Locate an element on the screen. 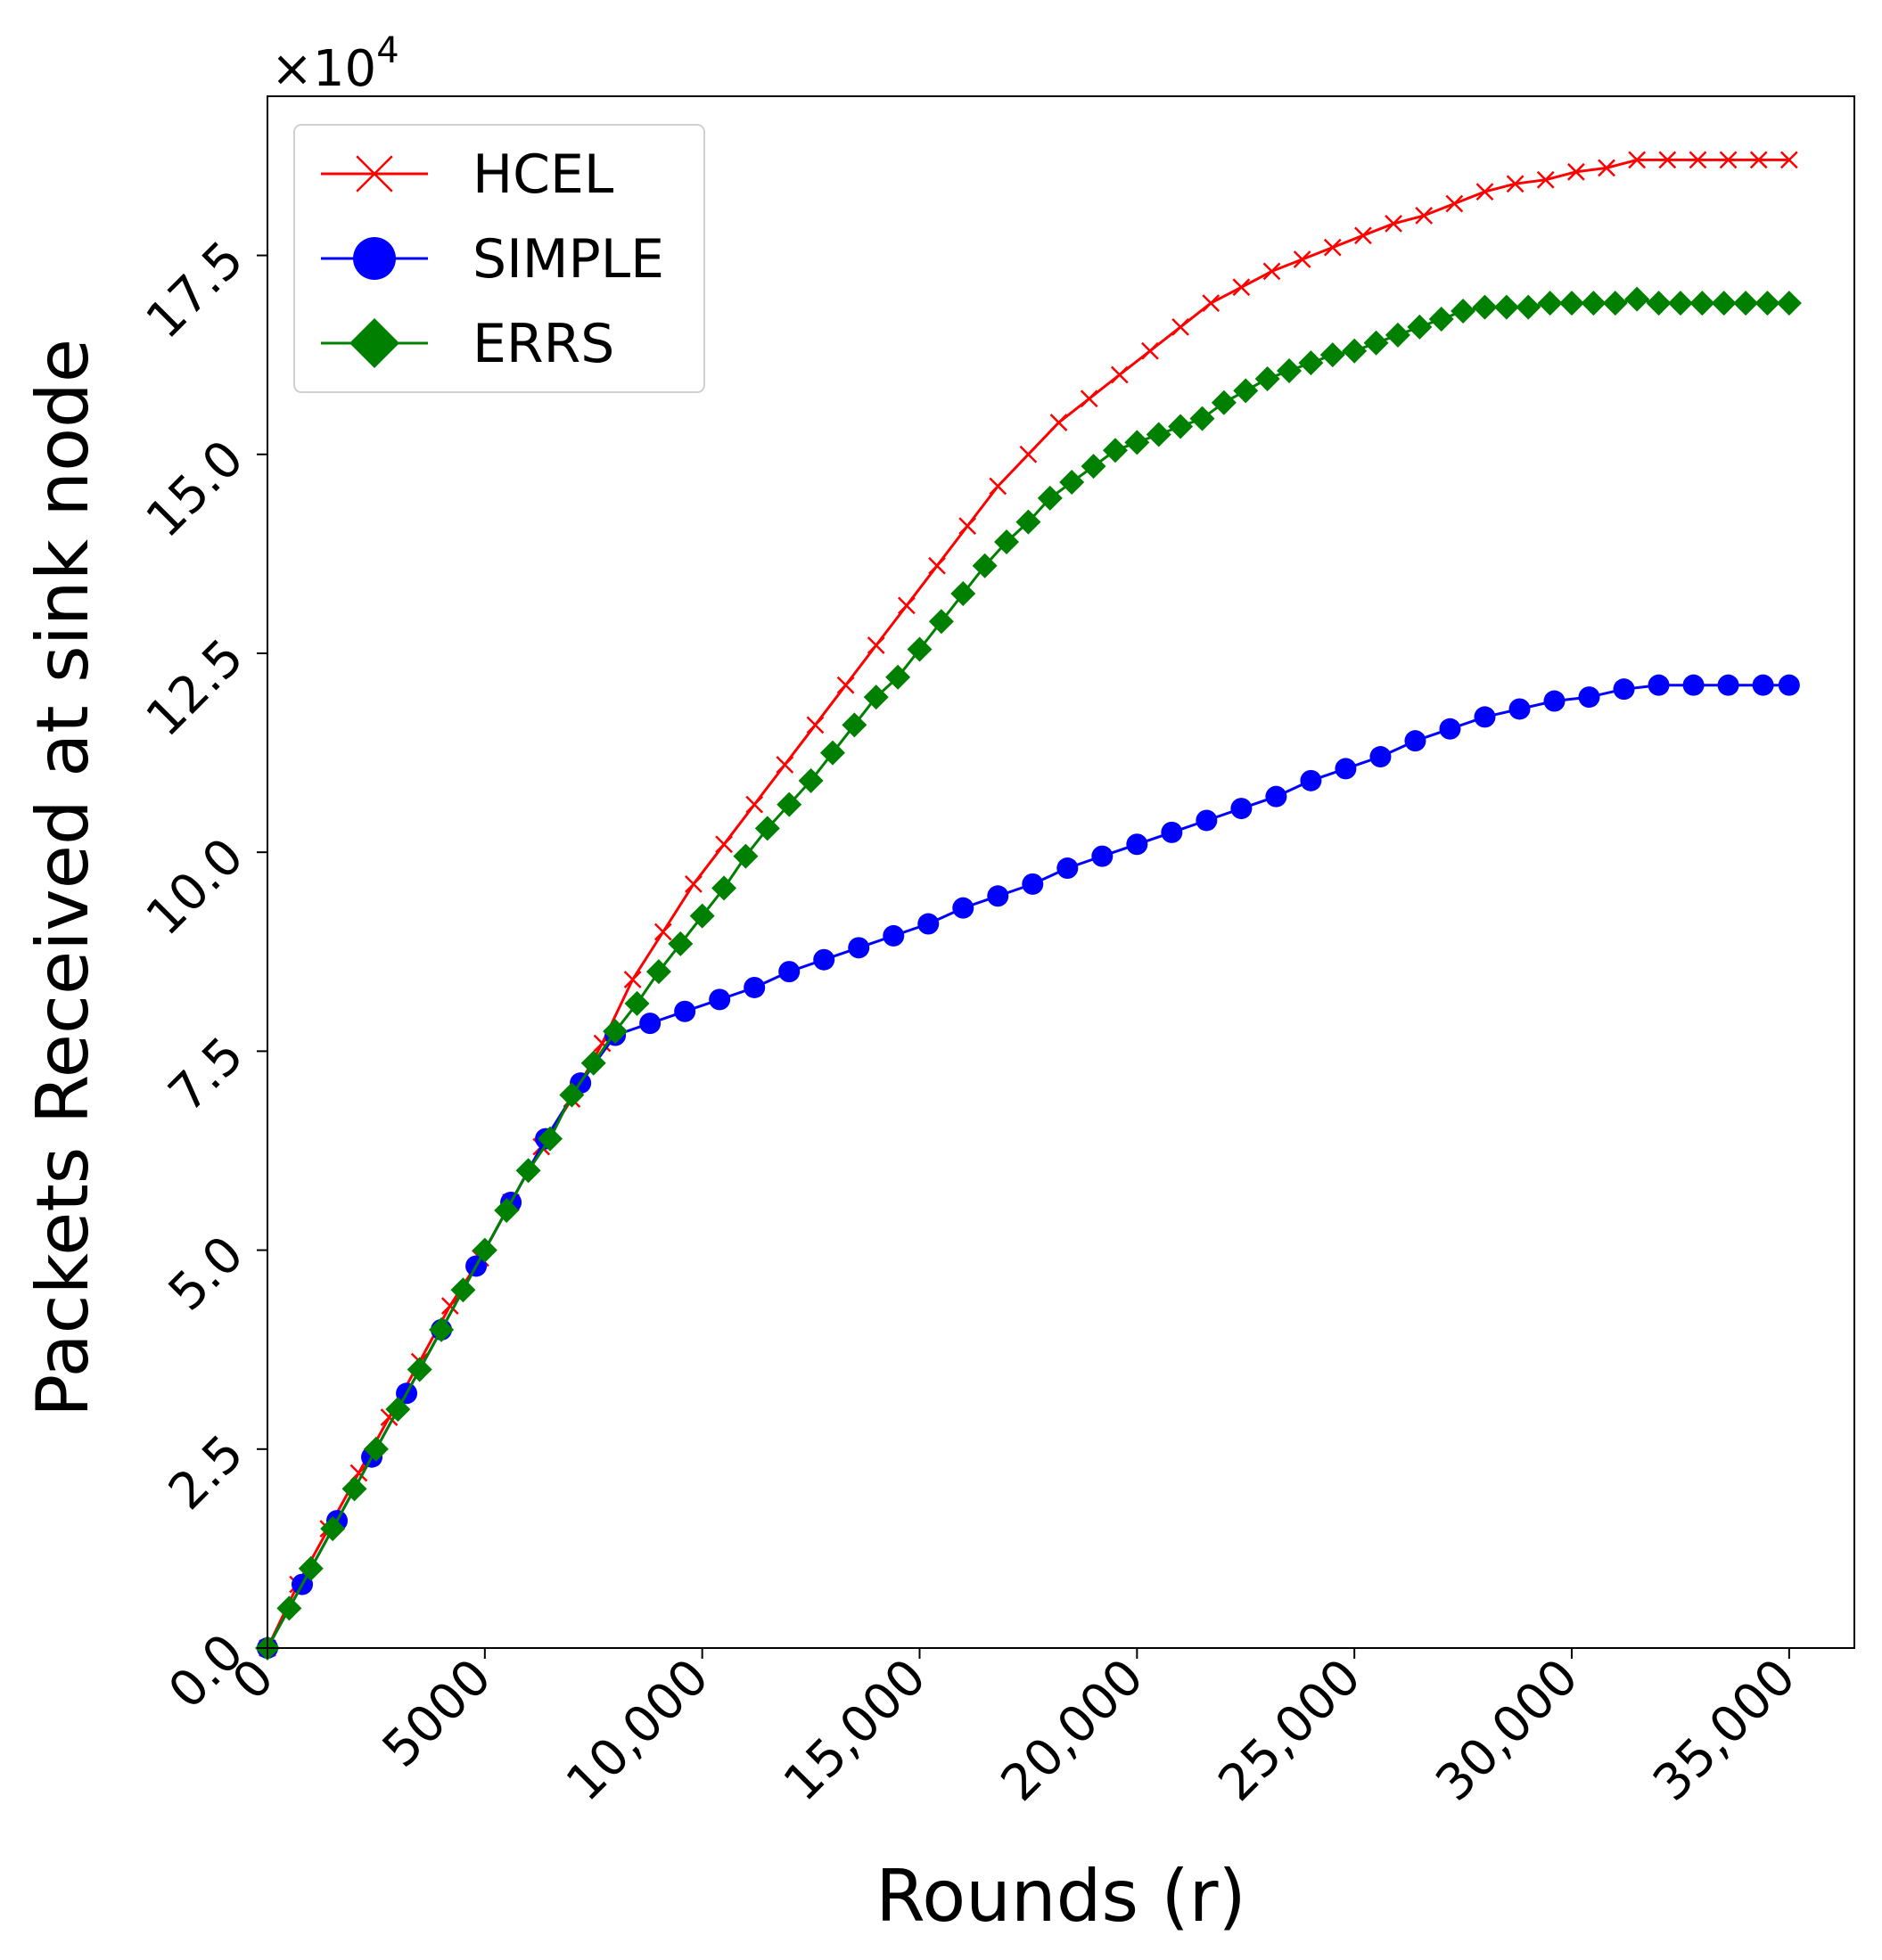 The height and width of the screenshot is (1960, 1882). y-axis-label: Packets Received at sink node is located at coordinates (62, 878).